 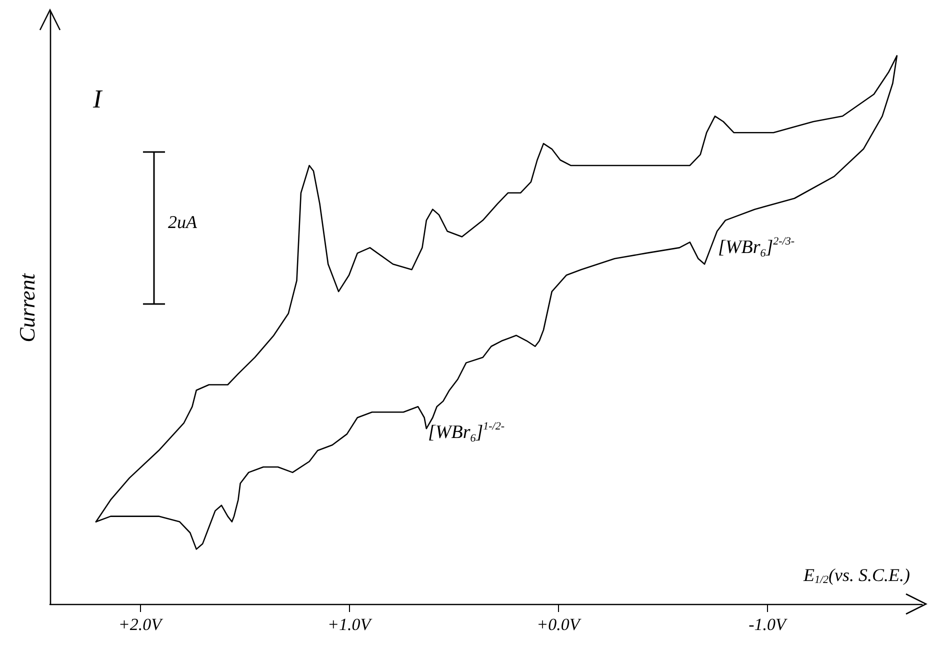 I want to click on x-tick-label: +0.0V, so click(x=559, y=624).